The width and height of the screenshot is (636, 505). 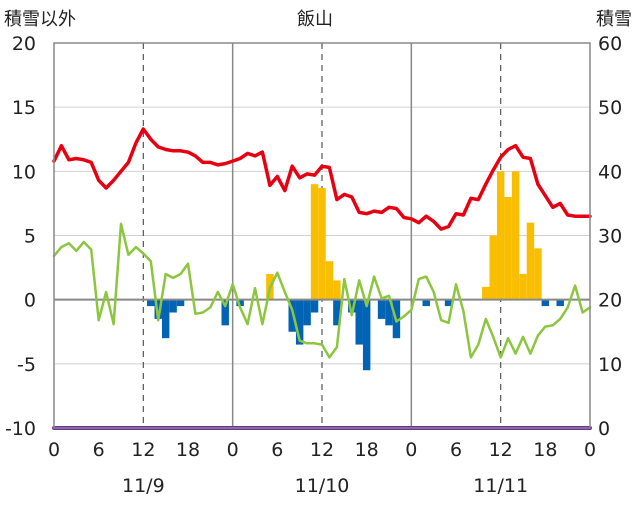 I want to click on right-tick-label: 50, so click(x=610, y=108).